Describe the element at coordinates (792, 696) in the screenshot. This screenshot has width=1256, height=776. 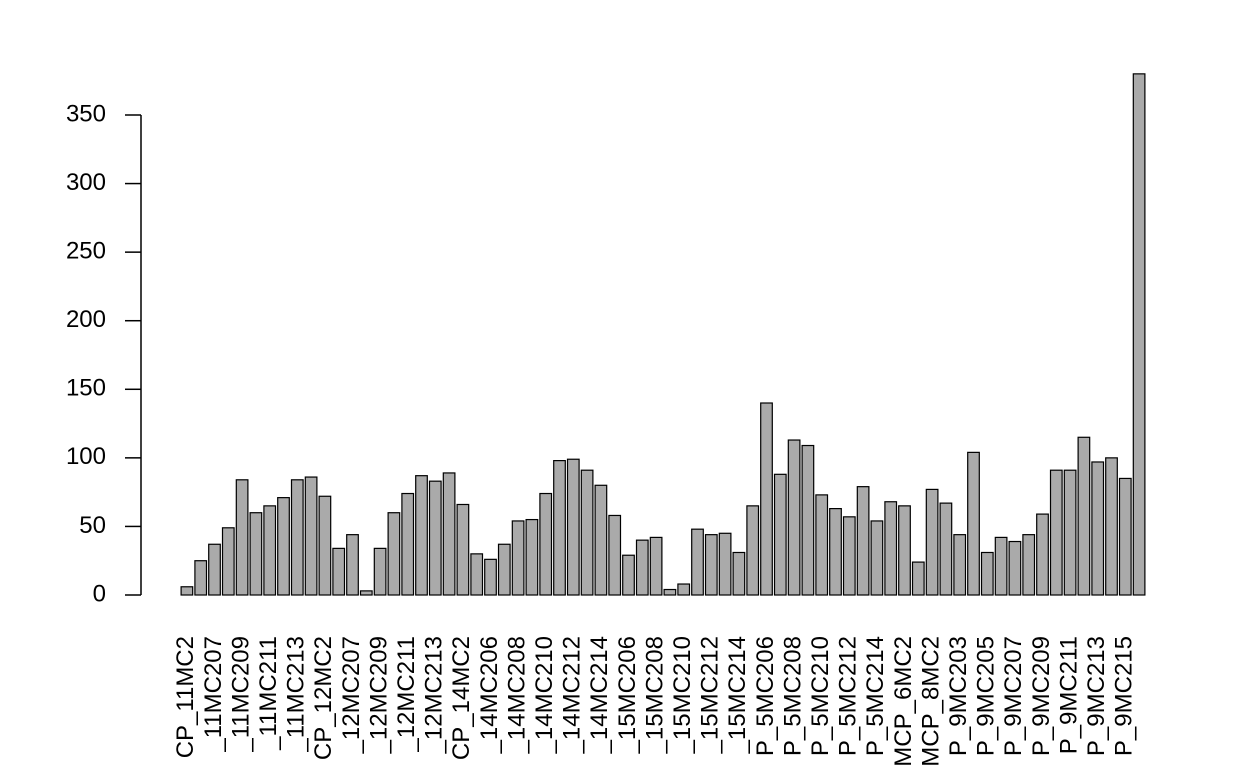
I see `x-tick-label: P_5MC208` at that location.